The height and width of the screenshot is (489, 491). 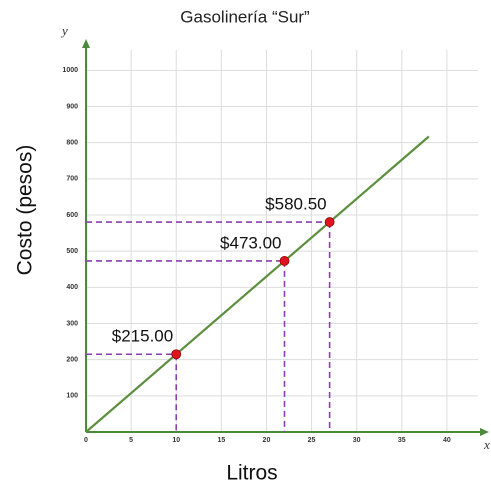 I want to click on y-tick-label: 800, so click(x=72, y=142).